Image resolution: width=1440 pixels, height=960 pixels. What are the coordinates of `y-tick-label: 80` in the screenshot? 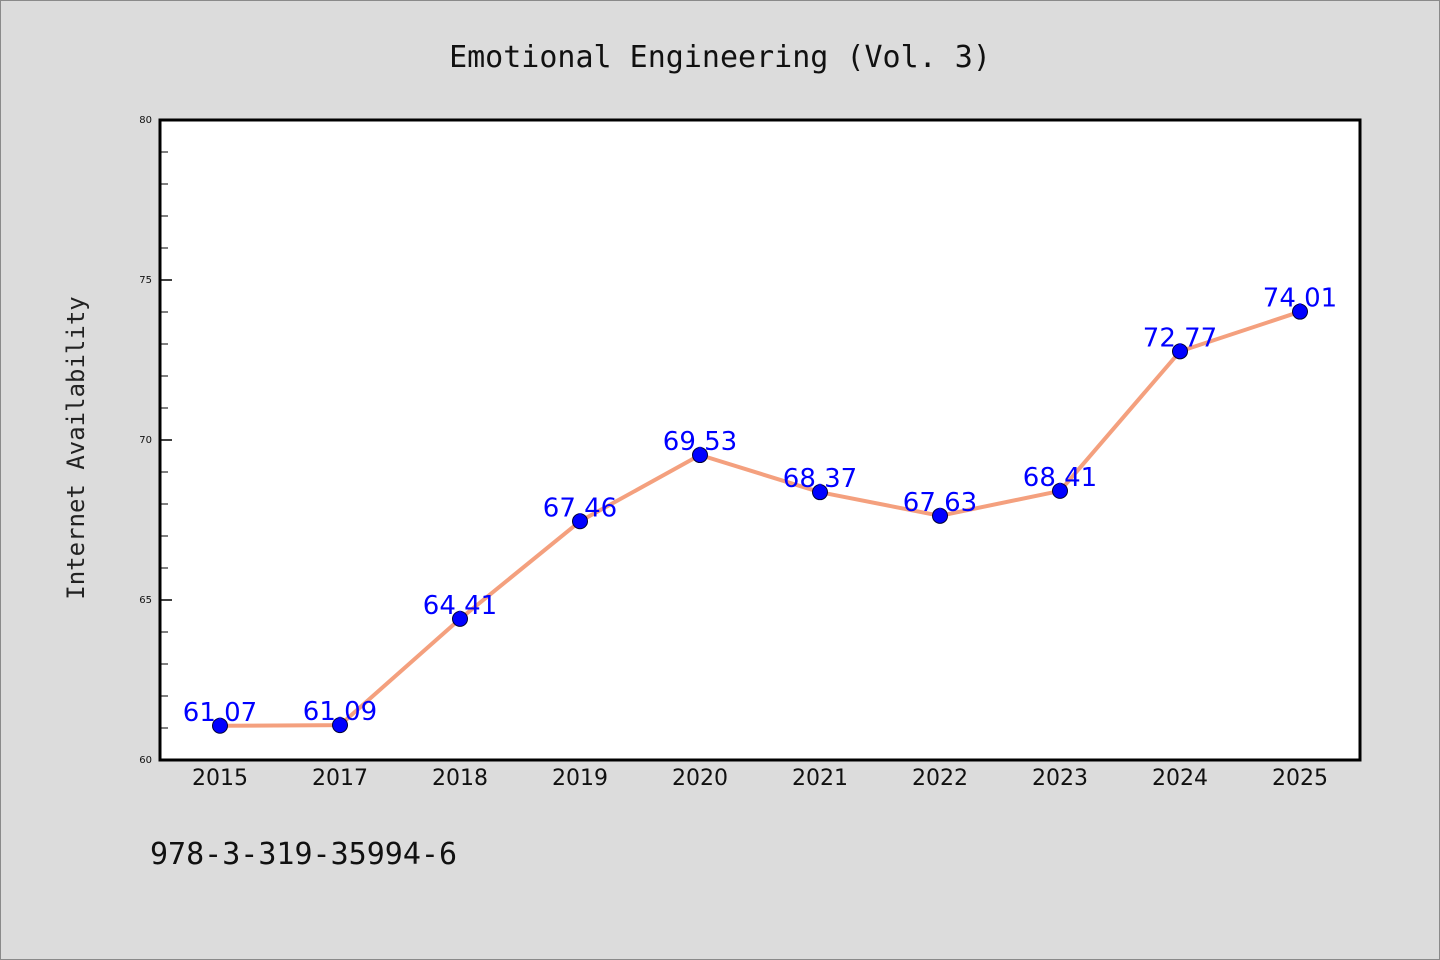 It's located at (145, 120).